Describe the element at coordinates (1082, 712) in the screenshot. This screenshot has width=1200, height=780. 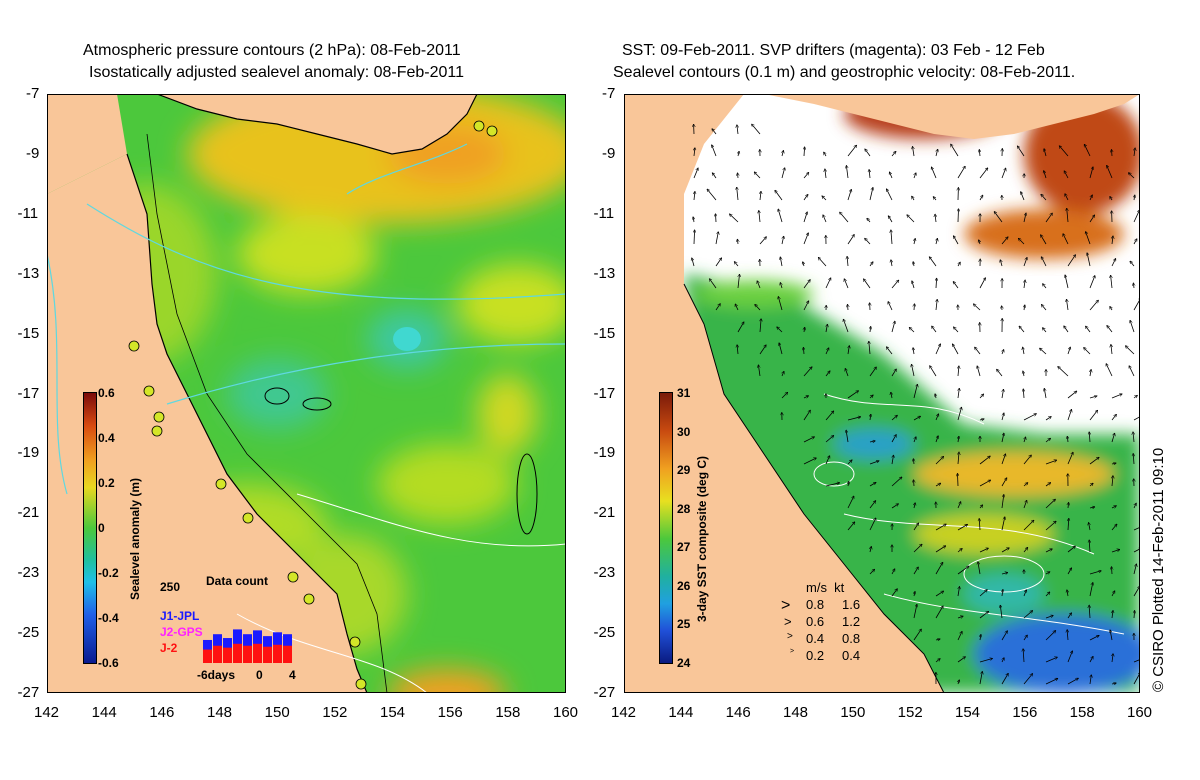
I see `x-tick-label: 158` at that location.